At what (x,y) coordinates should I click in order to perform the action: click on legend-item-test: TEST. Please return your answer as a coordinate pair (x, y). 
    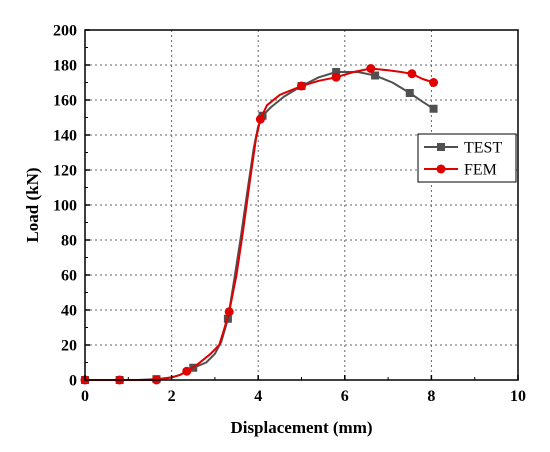
    Looking at the image, I should click on (463, 148).